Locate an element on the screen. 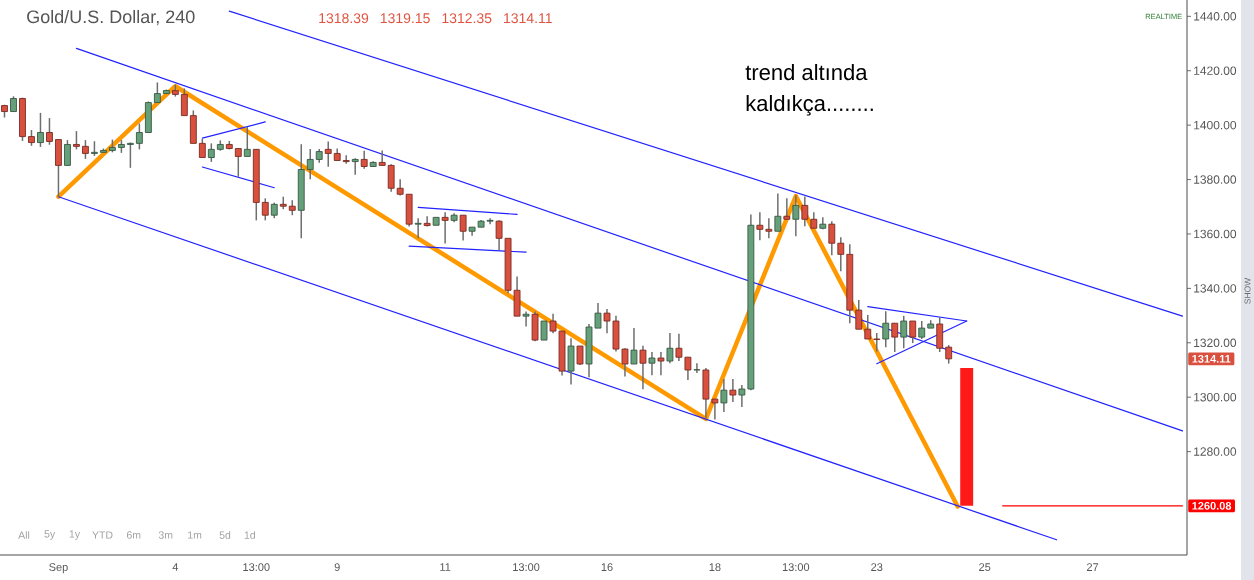 The width and height of the screenshot is (1254, 580). chart-title: Gold/U.S. Dollar, 240 is located at coordinates (111, 17).